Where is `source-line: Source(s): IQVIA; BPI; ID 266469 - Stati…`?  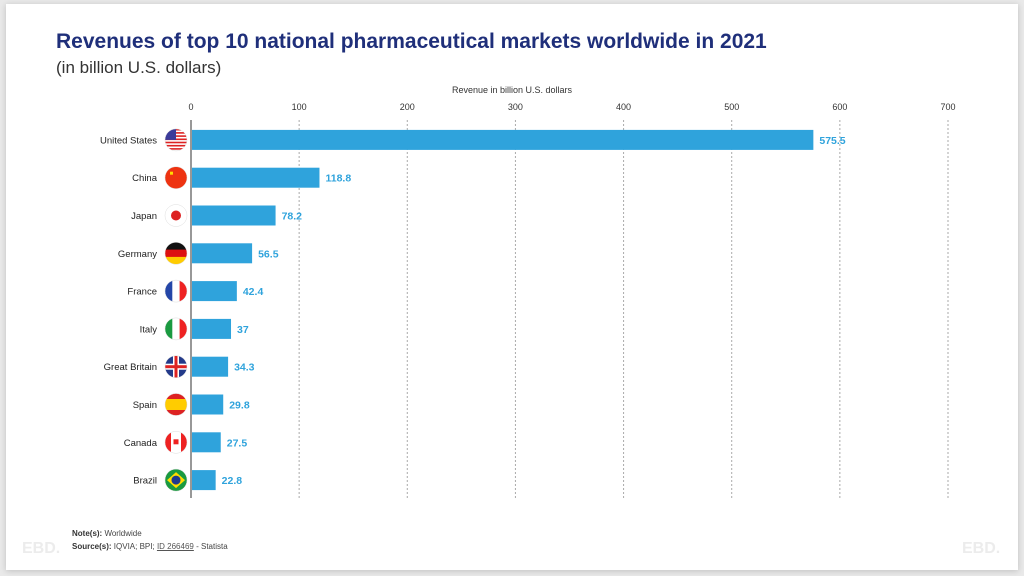 source-line: Source(s): IQVIA; BPI; ID 266469 - Stati… is located at coordinates (150, 546).